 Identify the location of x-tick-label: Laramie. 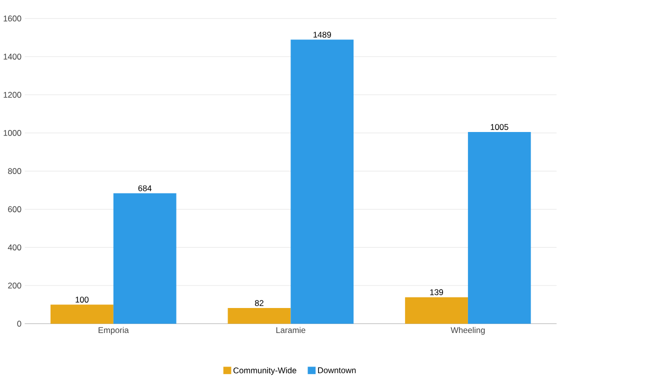
(291, 330).